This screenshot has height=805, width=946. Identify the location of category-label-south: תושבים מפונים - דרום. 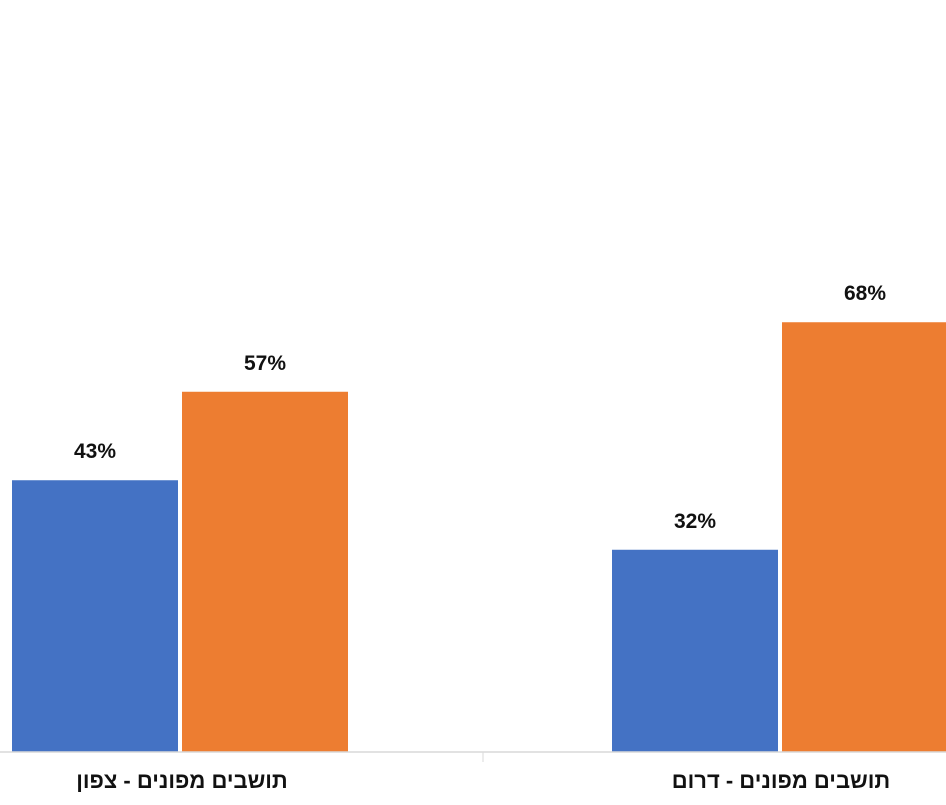
(781, 780).